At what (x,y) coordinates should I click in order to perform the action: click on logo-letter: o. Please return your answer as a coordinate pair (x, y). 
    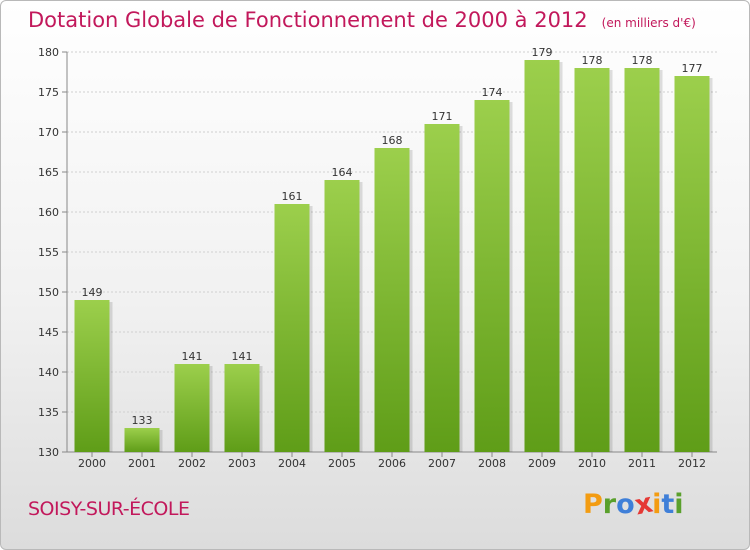
    Looking at the image, I should click on (625, 504).